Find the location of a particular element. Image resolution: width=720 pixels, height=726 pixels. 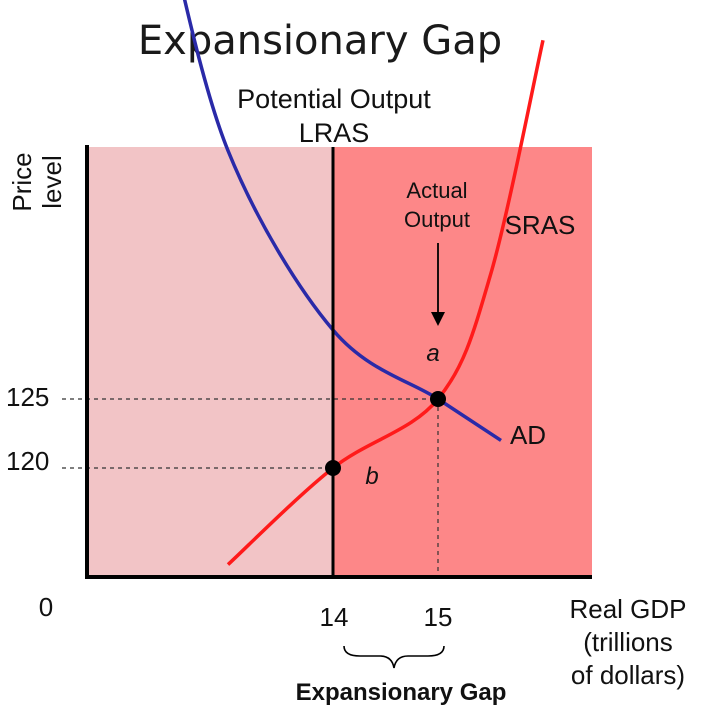

y-tick-120: 120 is located at coordinates (27, 461).